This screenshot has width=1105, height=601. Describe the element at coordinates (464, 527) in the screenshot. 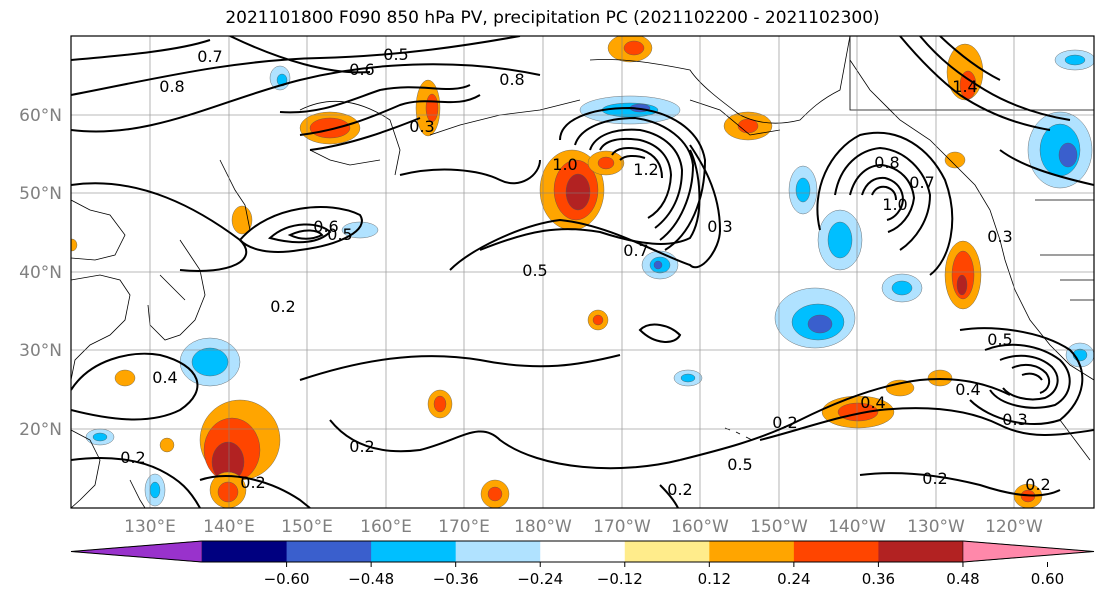

I see `lon-label: 170°E` at that location.